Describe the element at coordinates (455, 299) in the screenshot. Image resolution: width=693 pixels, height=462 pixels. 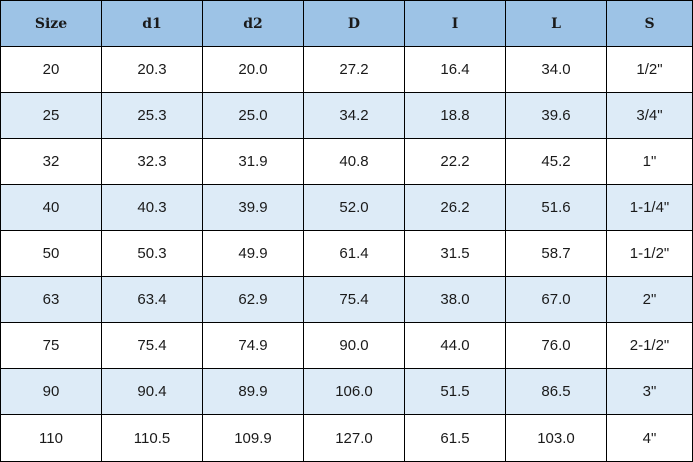
I see `table-cell: 38.0` at that location.